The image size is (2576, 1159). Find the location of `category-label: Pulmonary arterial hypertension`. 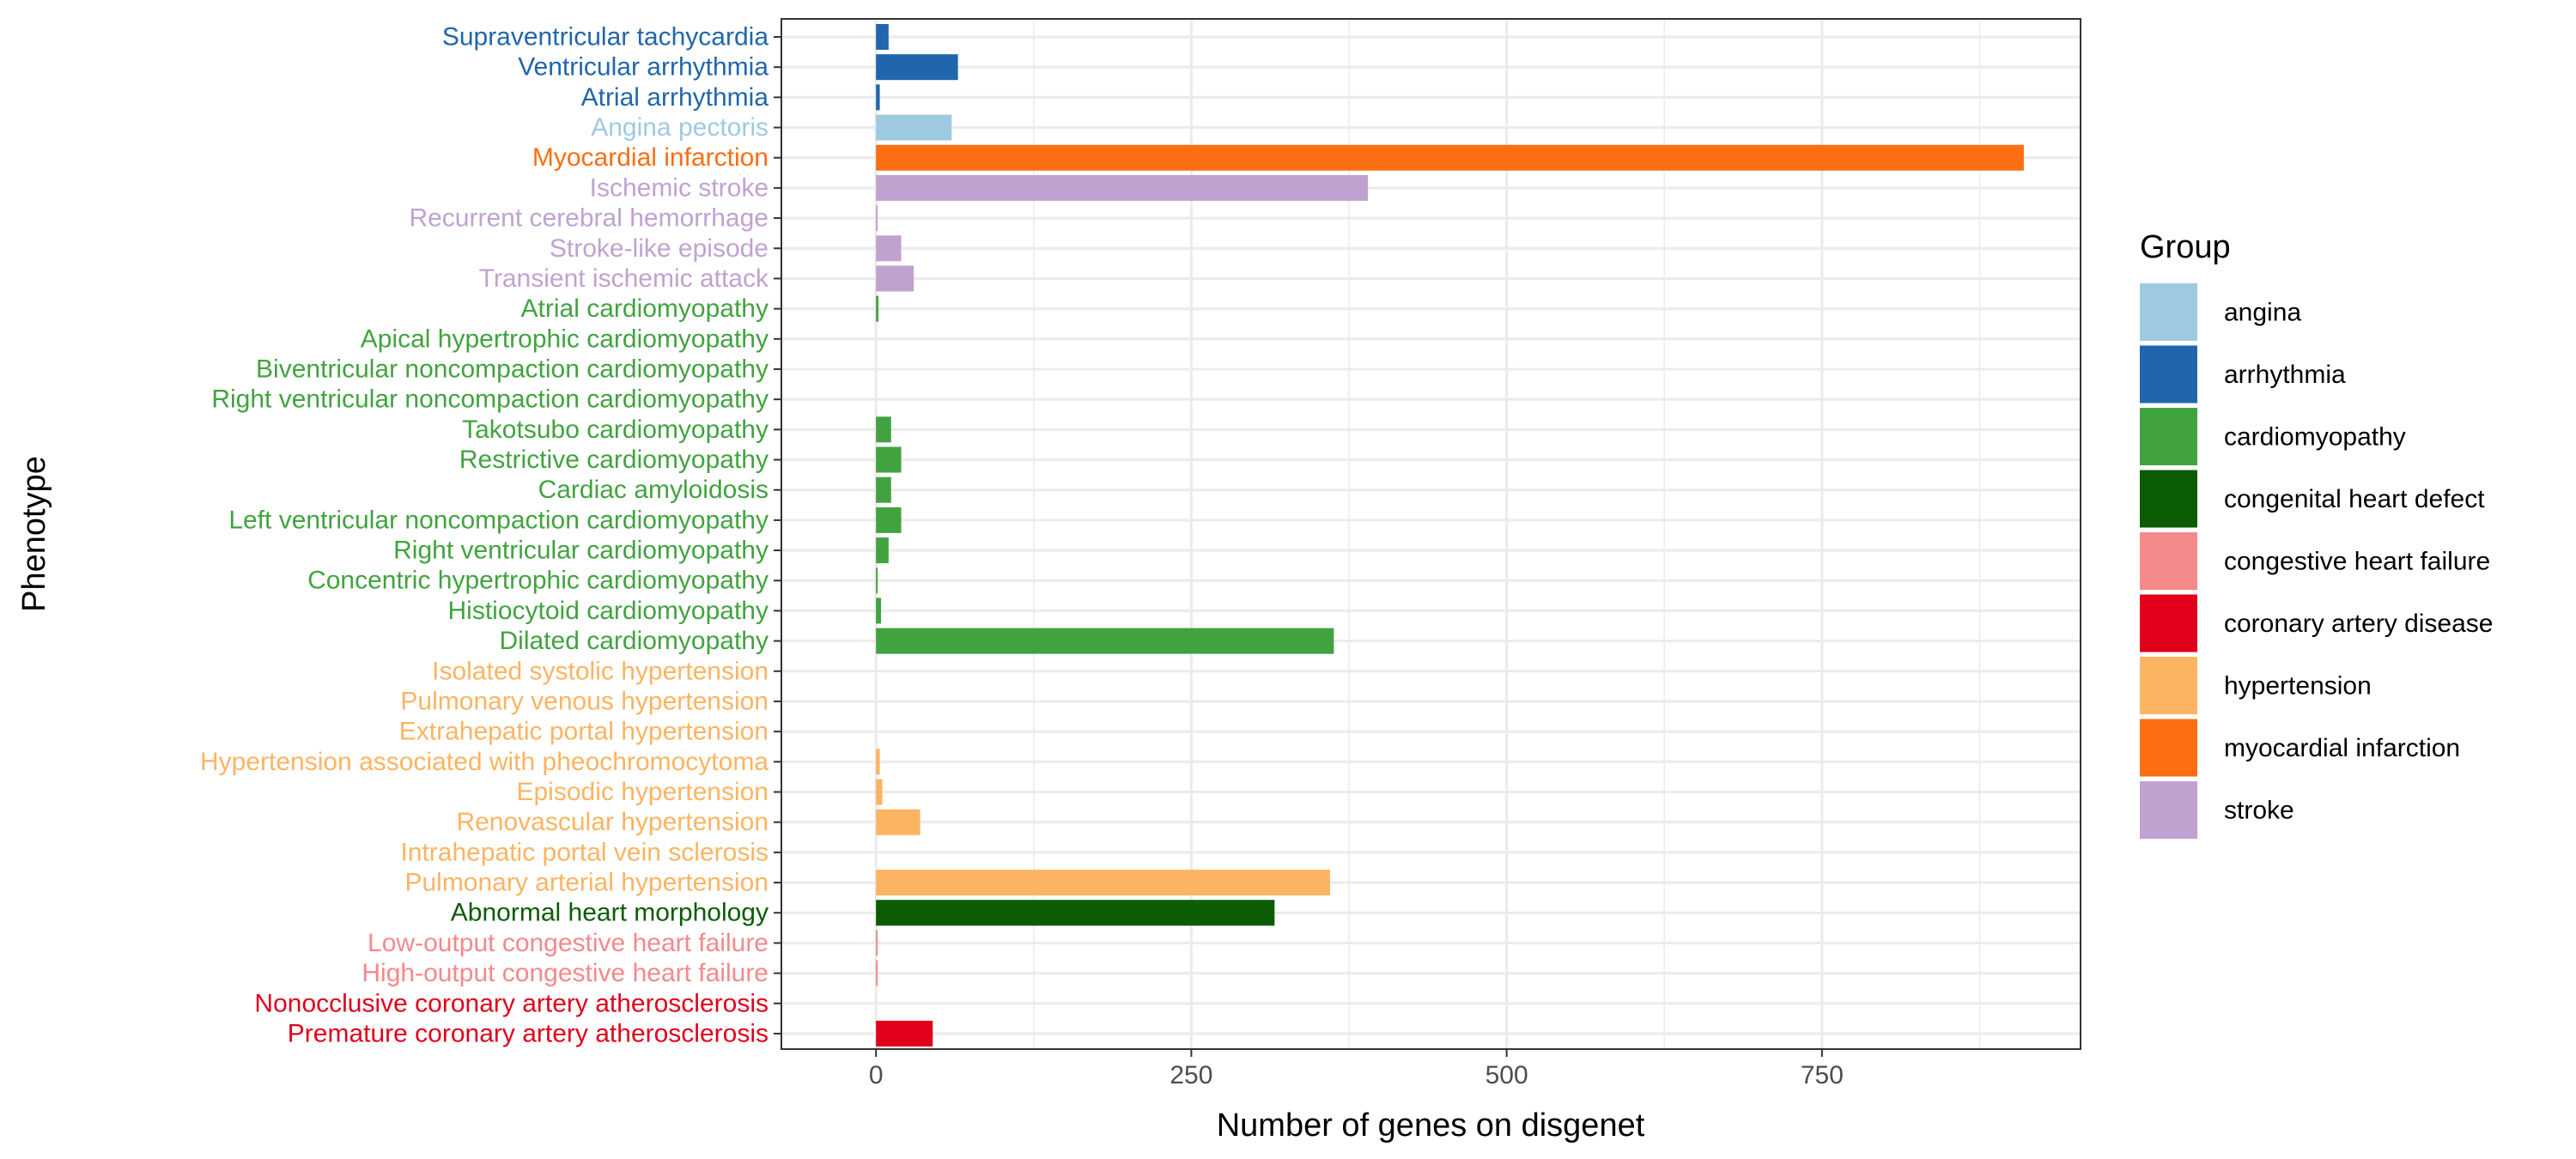

category-label: Pulmonary arterial hypertension is located at coordinates (587, 883).